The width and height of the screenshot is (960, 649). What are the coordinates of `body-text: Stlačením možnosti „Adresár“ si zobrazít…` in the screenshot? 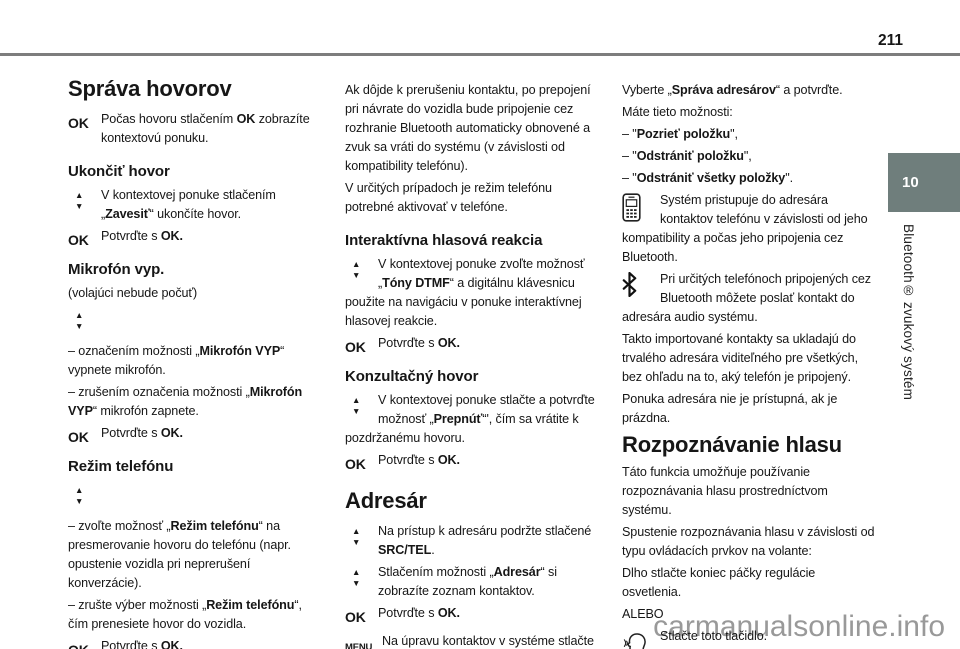 It's located at (467, 581).